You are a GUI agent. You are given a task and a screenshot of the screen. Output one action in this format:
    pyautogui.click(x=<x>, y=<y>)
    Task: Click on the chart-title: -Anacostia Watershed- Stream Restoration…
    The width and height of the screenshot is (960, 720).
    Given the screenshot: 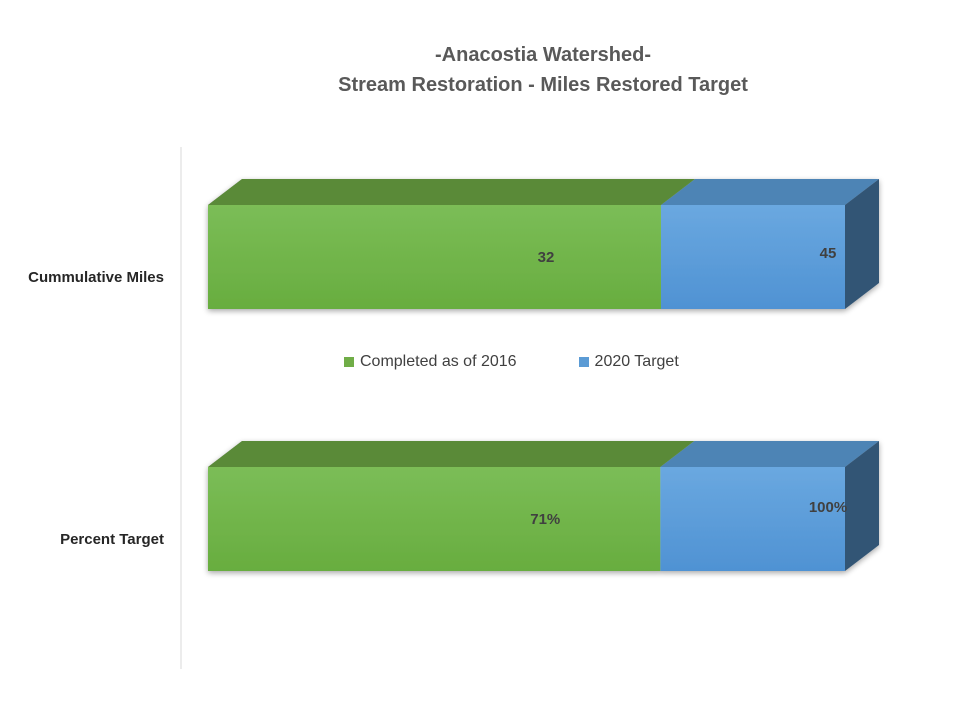 What is the action you would take?
    pyautogui.click(x=480, y=70)
    